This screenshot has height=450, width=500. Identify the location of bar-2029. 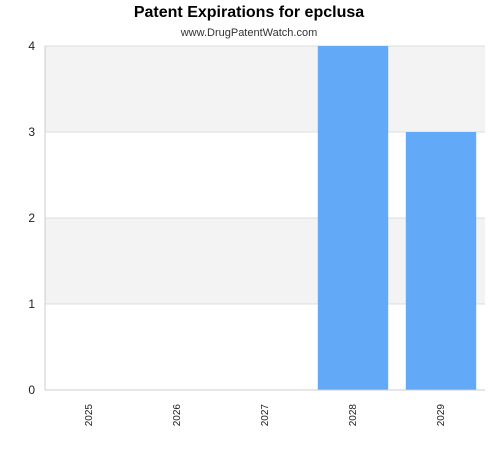
(441, 261).